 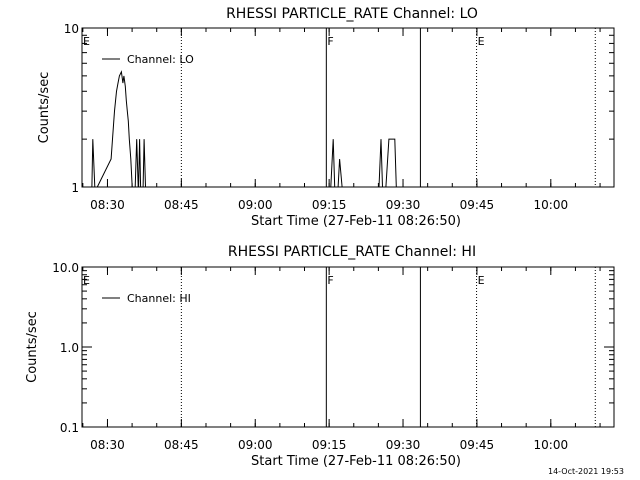 I want to click on legend-label: Channel: HI, so click(x=159, y=298).